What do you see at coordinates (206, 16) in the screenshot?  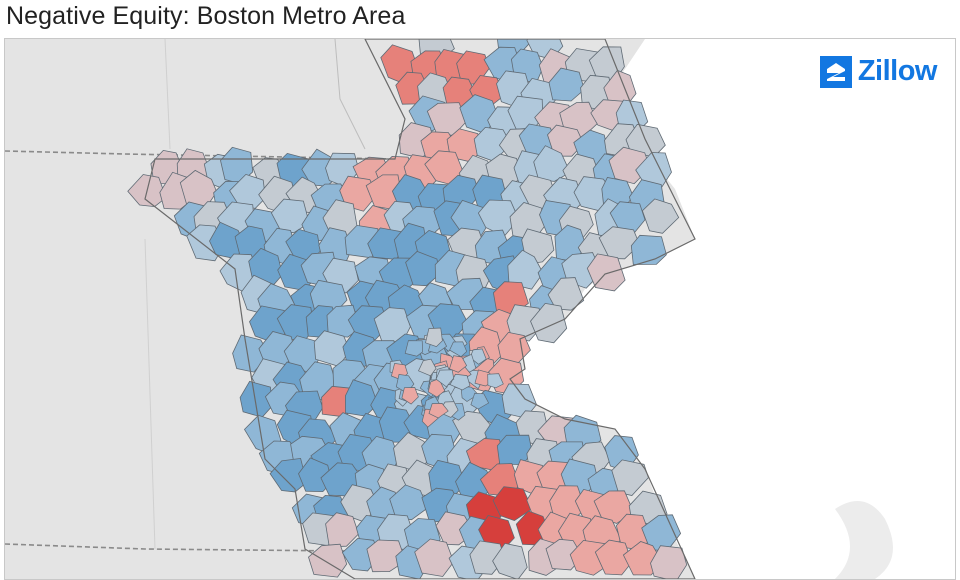 I see `page-title: Negative Equity: Boston Metro Area` at bounding box center [206, 16].